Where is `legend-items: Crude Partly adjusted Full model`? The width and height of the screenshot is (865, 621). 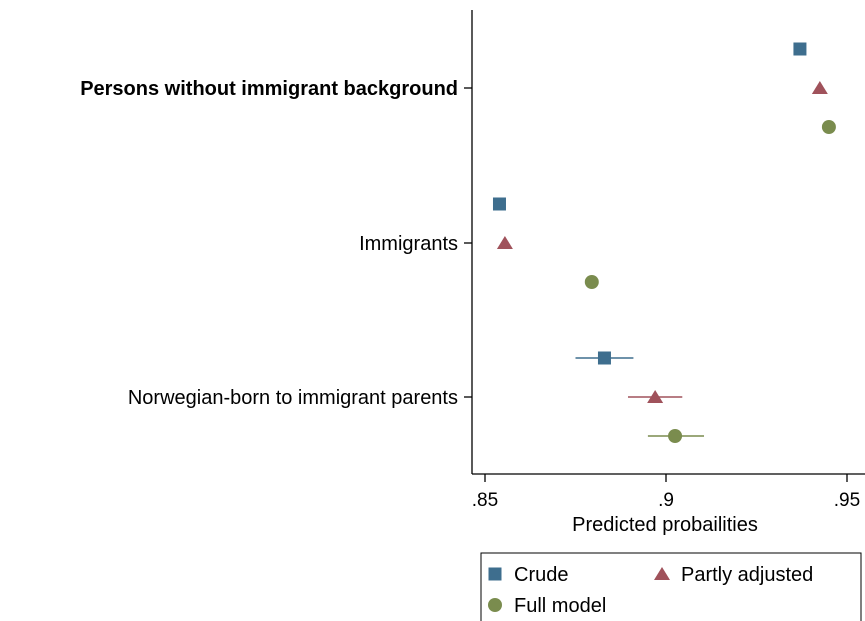 legend-items: Crude Partly adjusted Full model is located at coordinates (650, 590).